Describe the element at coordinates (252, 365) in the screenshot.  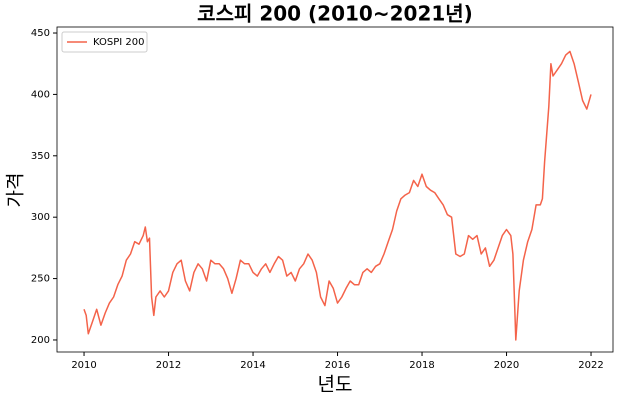
I see `x-tick-label: 2014` at that location.